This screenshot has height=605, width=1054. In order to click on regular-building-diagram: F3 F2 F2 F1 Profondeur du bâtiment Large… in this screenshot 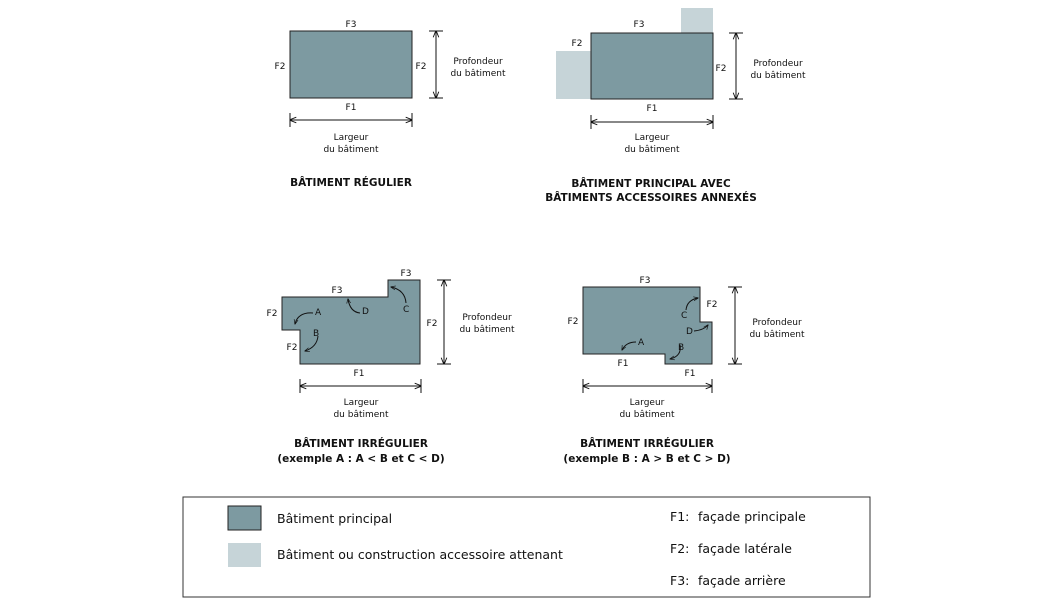, I will do `click(390, 104)`.